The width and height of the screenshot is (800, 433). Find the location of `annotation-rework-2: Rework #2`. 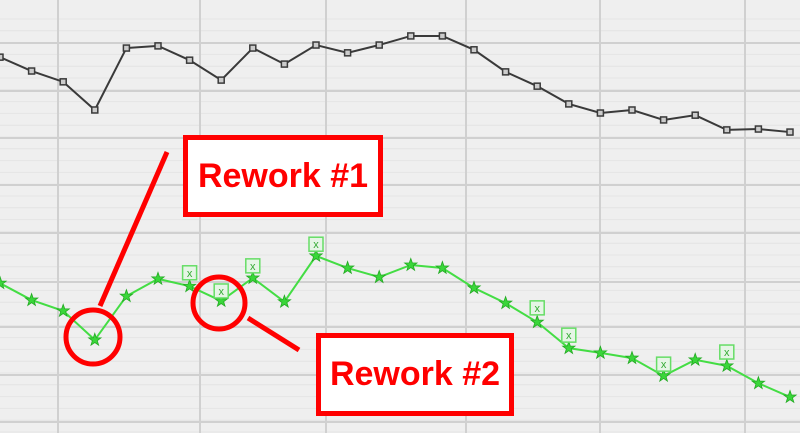

annotation-rework-2: Rework #2 is located at coordinates (415, 374).